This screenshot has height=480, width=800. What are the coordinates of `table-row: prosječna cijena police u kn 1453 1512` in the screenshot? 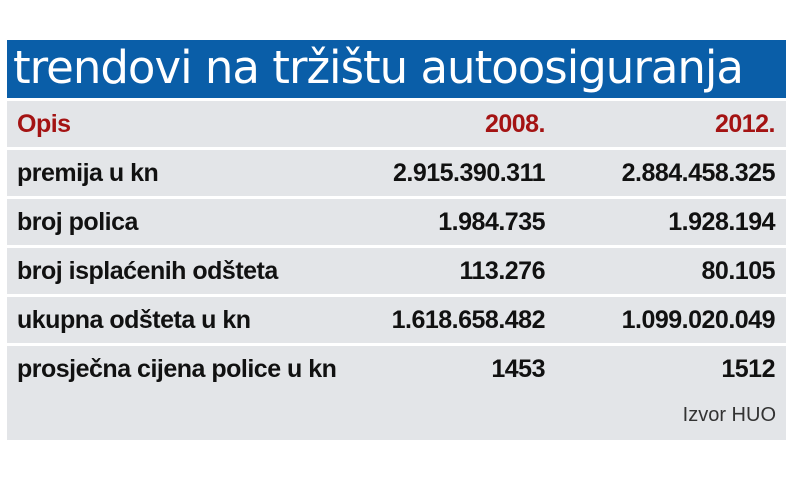 It's located at (396, 369).